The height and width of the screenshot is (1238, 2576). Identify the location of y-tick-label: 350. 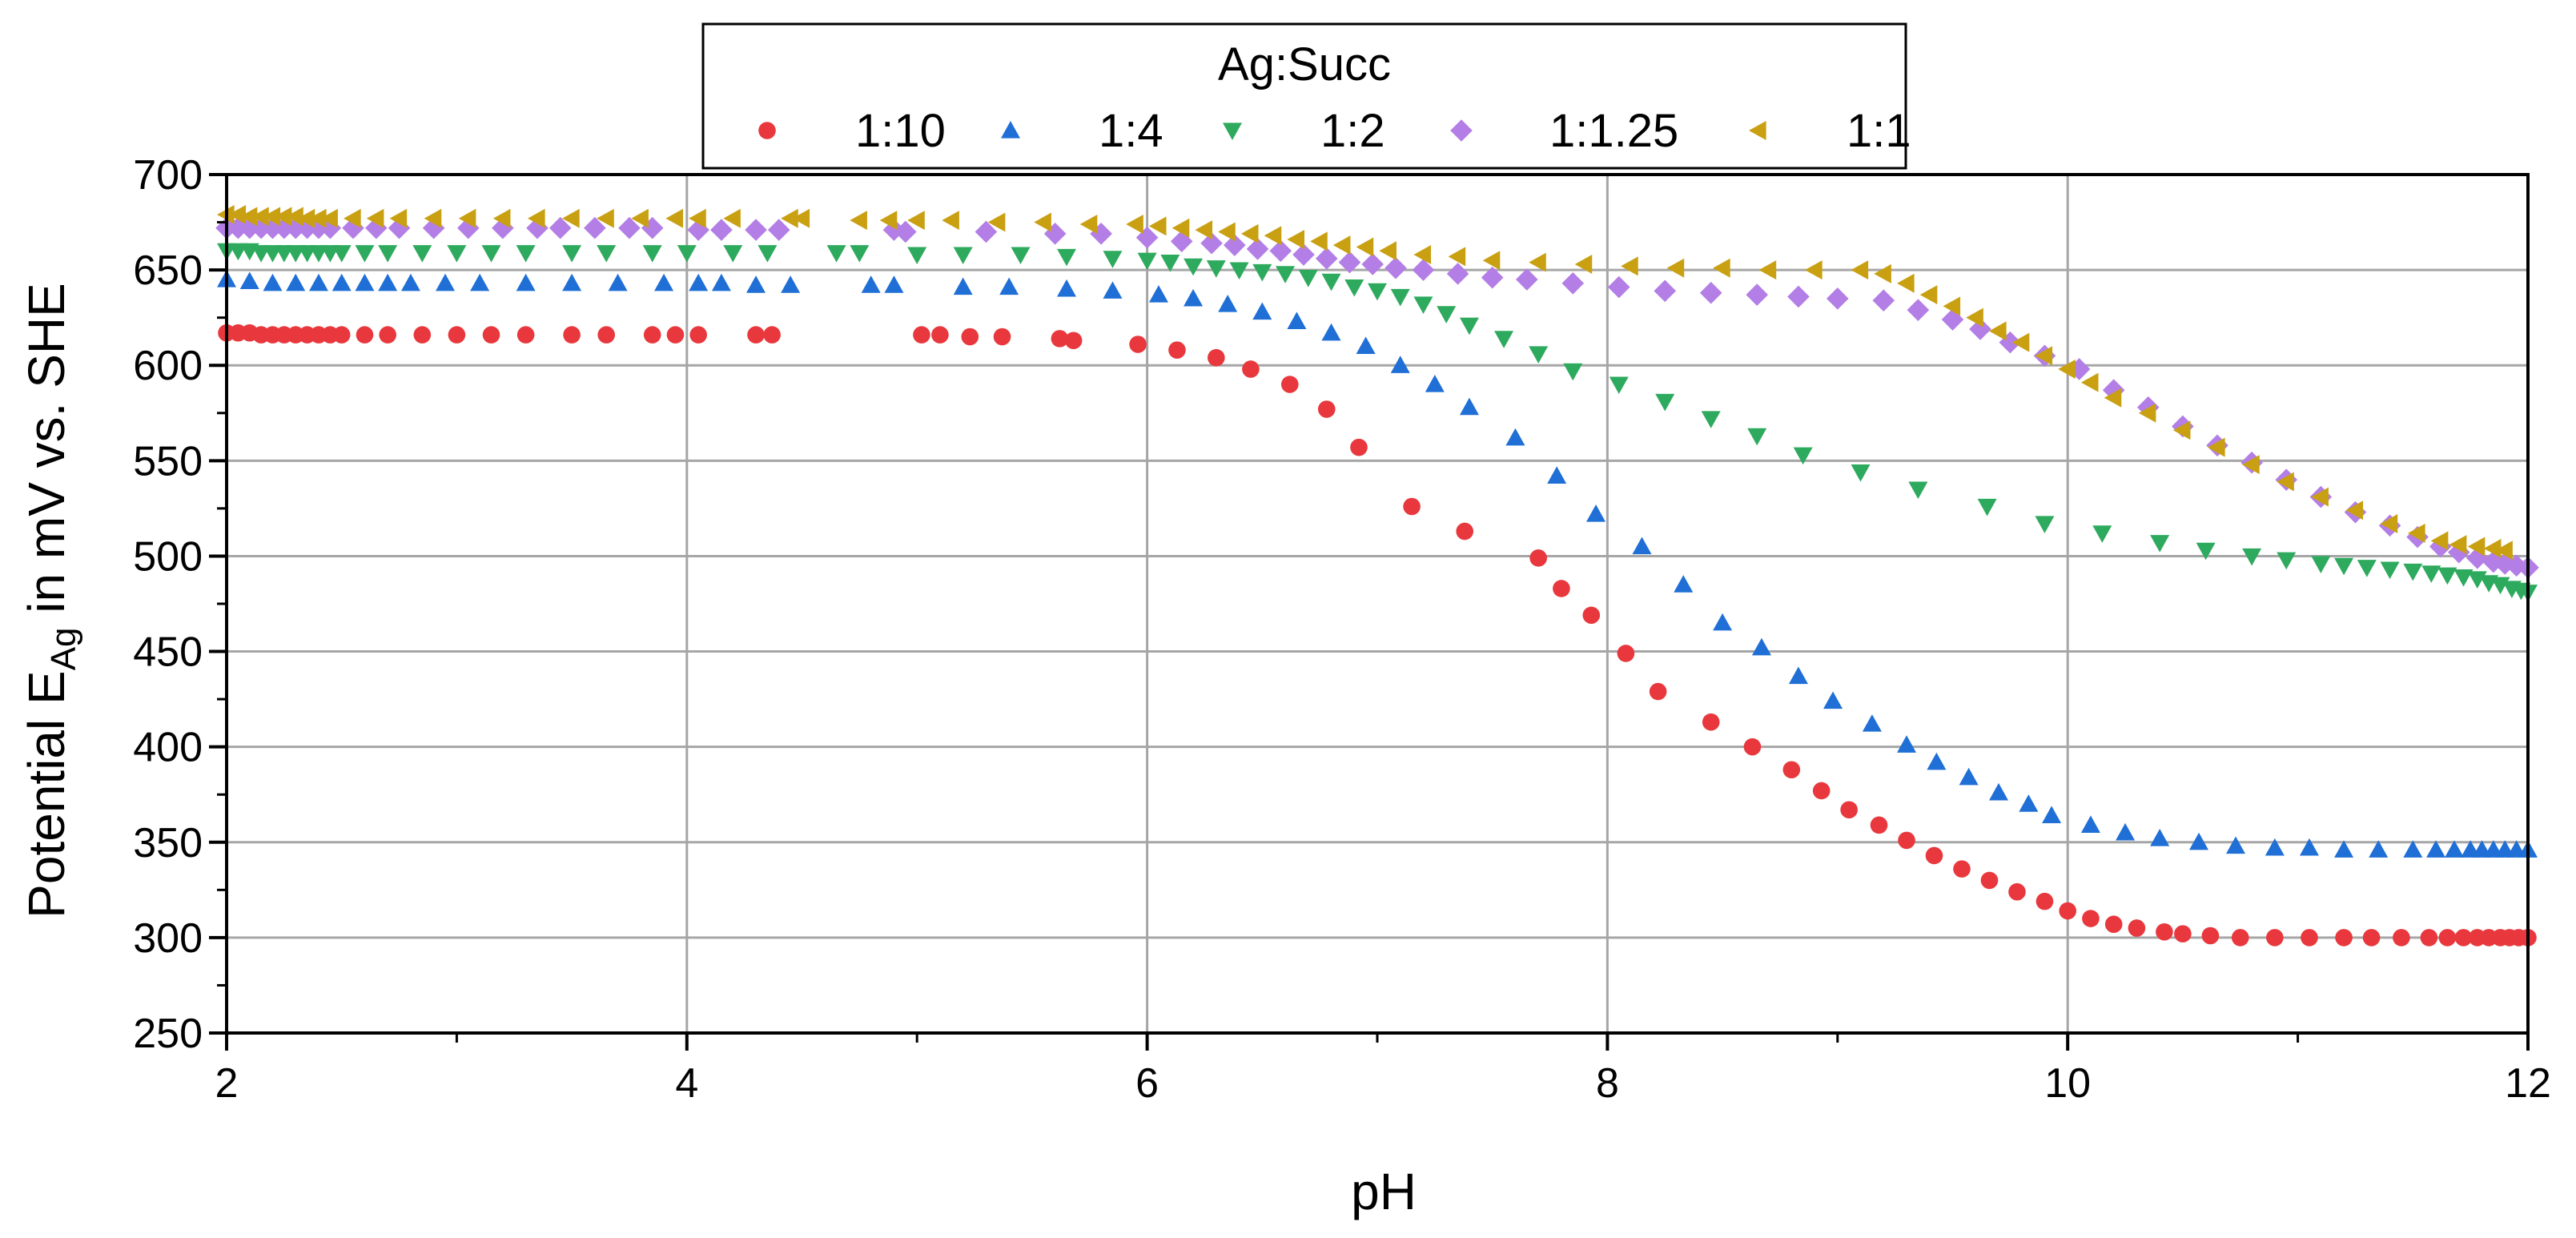
(168, 843).